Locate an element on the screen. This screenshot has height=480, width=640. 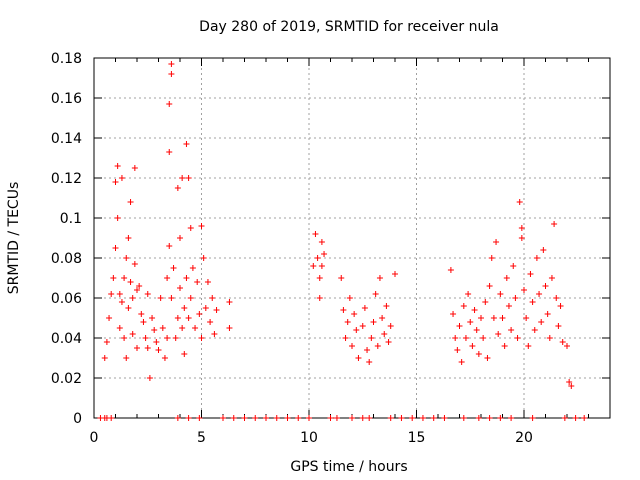
y-tick-label: 0.18 is located at coordinates (66, 59).